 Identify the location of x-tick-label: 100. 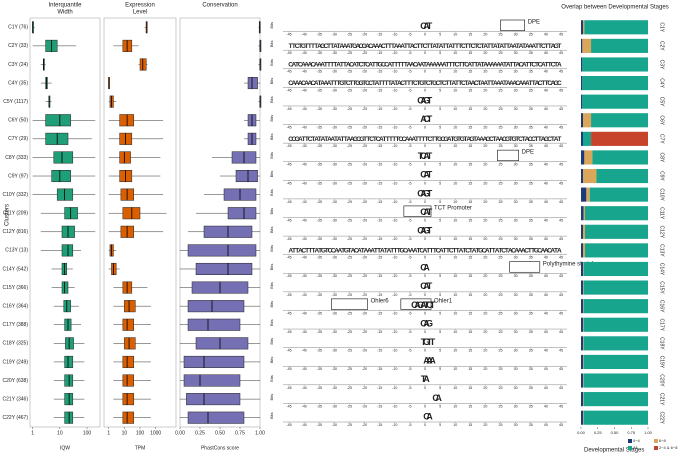
(140, 433).